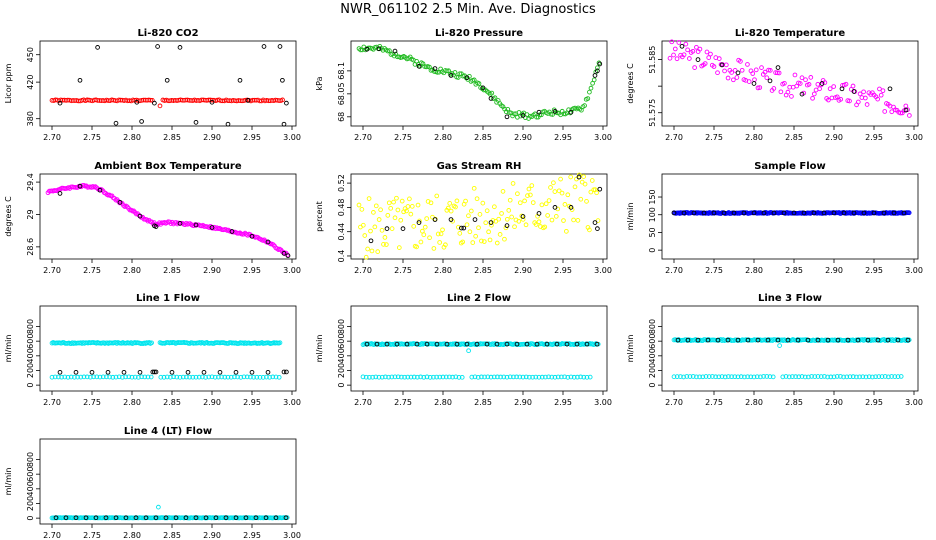 The width and height of the screenshot is (936, 540). Describe the element at coordinates (30, 459) in the screenshot. I see `y-tick-label: 800` at that location.